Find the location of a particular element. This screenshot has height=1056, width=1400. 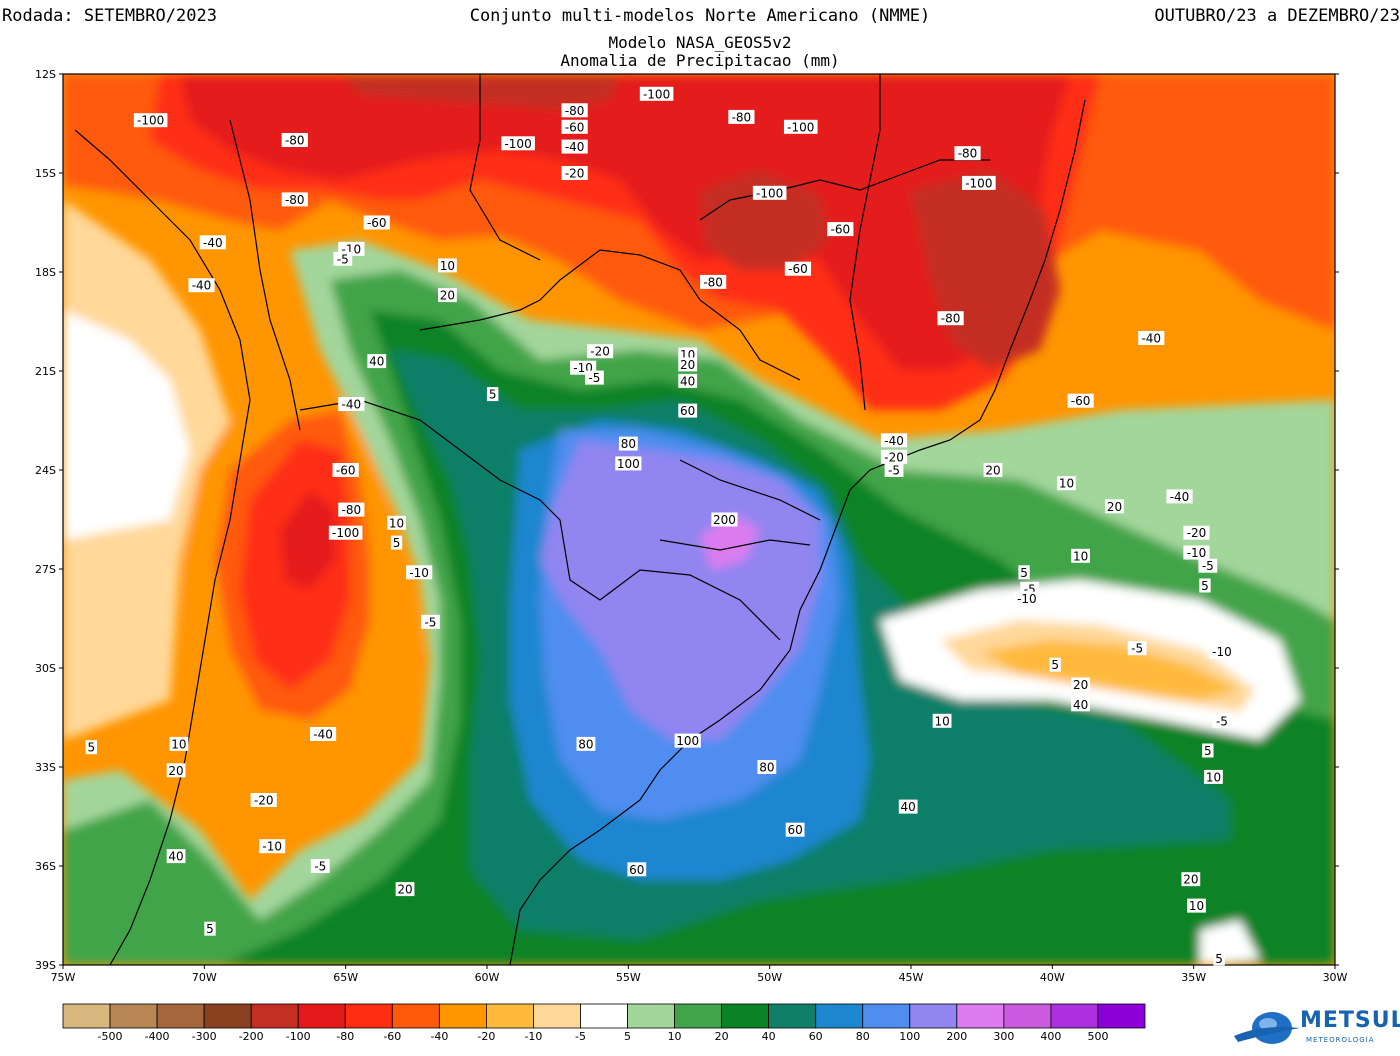

west-white is located at coordinates (126, 425).